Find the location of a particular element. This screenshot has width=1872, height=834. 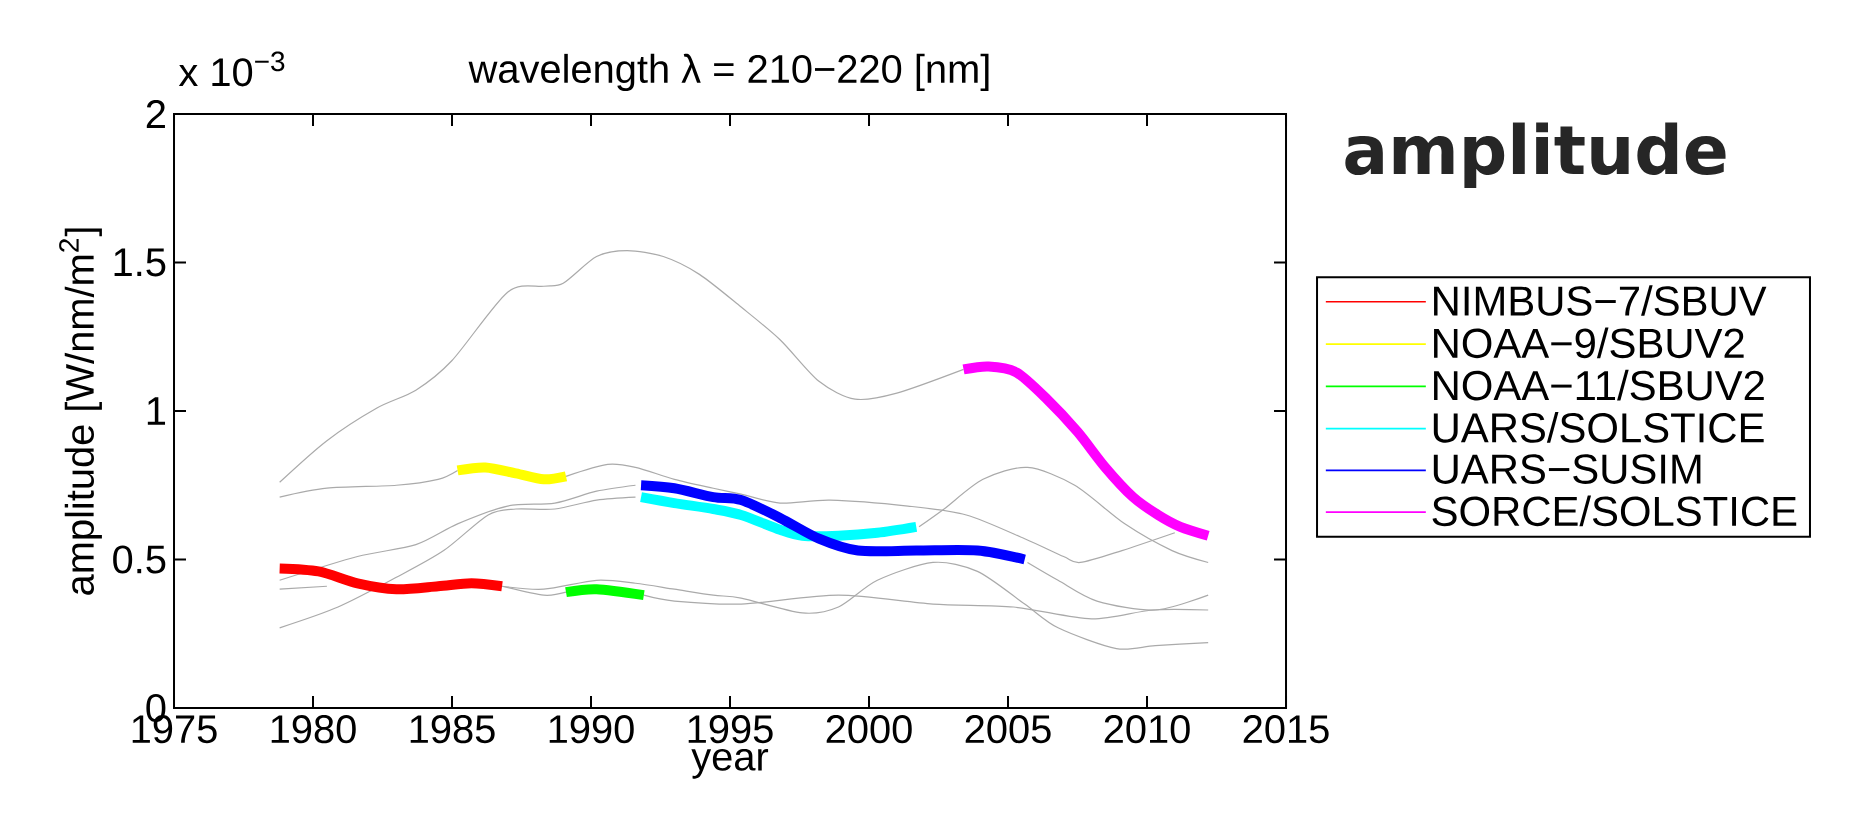

y-tick-label: 1.5 is located at coordinates (140, 262).